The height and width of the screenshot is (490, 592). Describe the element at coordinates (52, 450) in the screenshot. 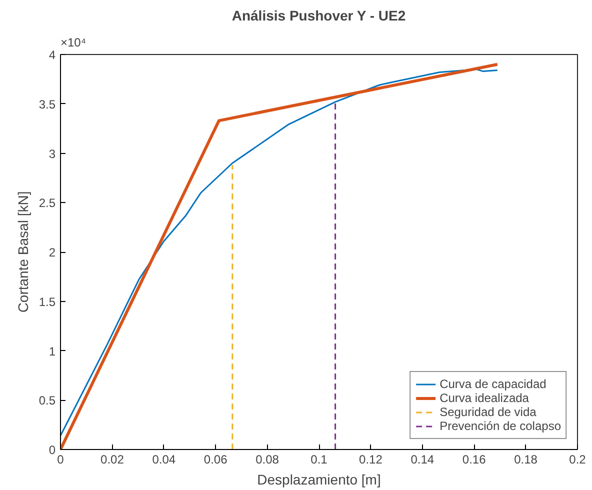

I see `y-tick-label: 0` at that location.